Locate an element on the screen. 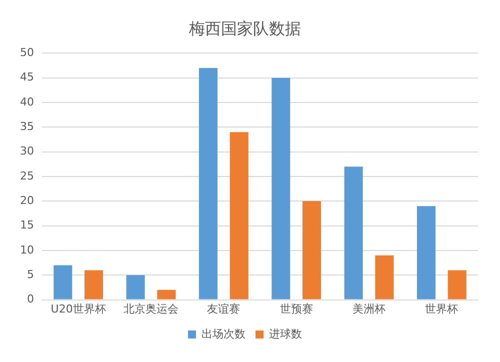 The width and height of the screenshot is (500, 362). y-tick-label: 10 is located at coordinates (27, 249).